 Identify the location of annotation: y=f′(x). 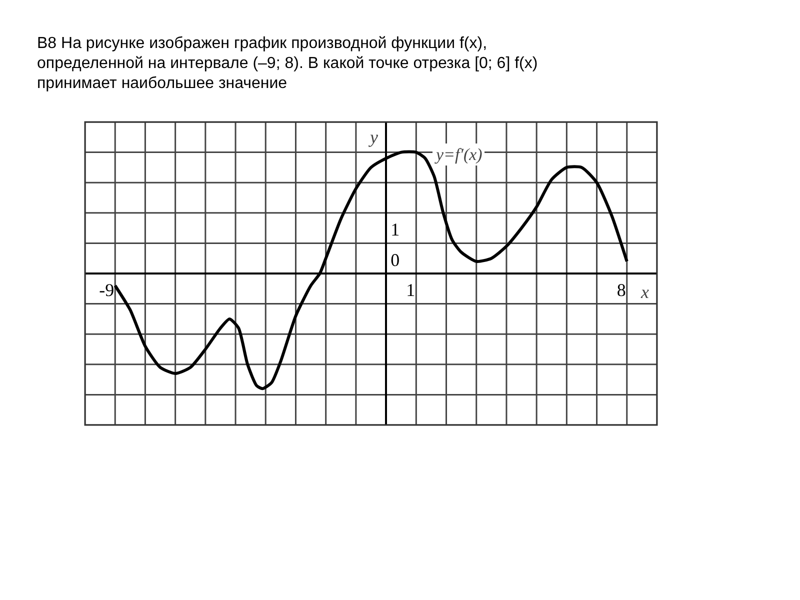
(458, 154).